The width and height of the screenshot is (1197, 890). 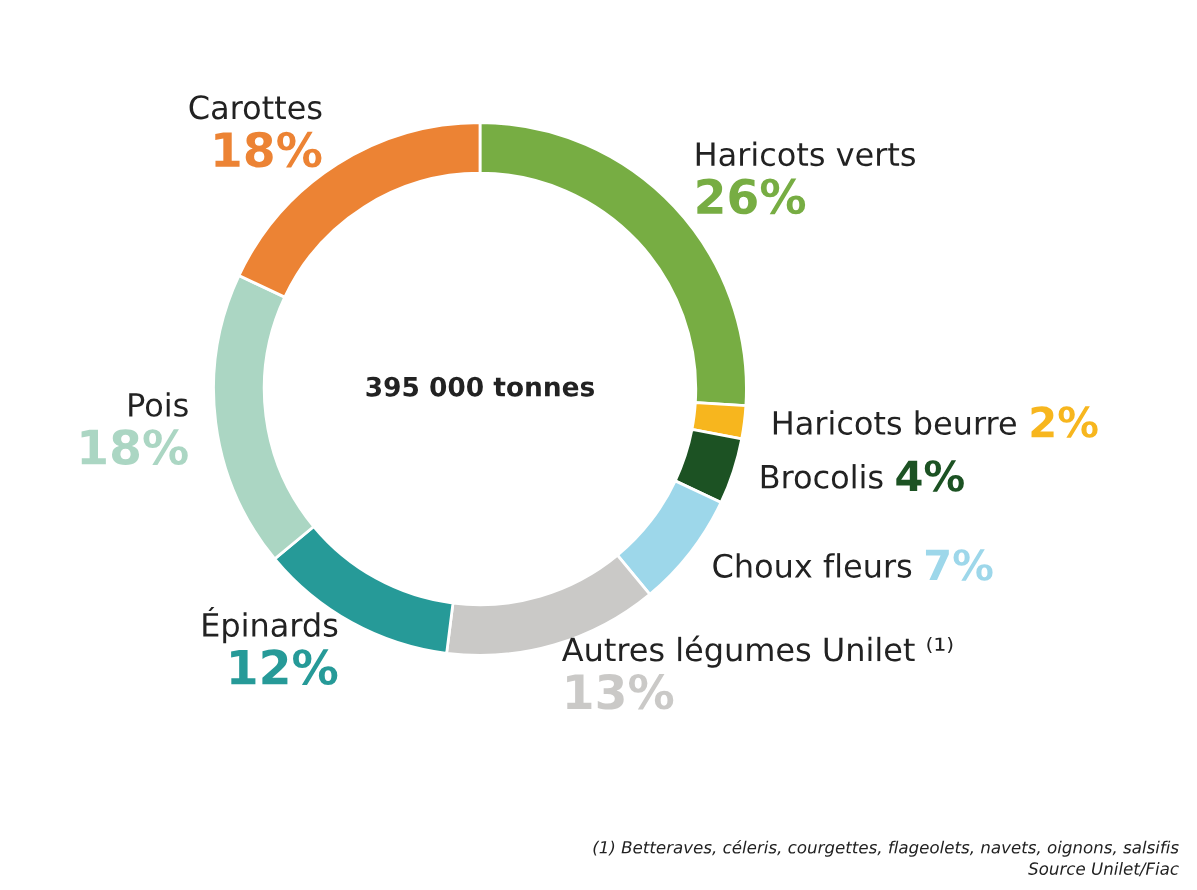 I want to click on slice-label: Haricots verts, so click(x=805, y=154).